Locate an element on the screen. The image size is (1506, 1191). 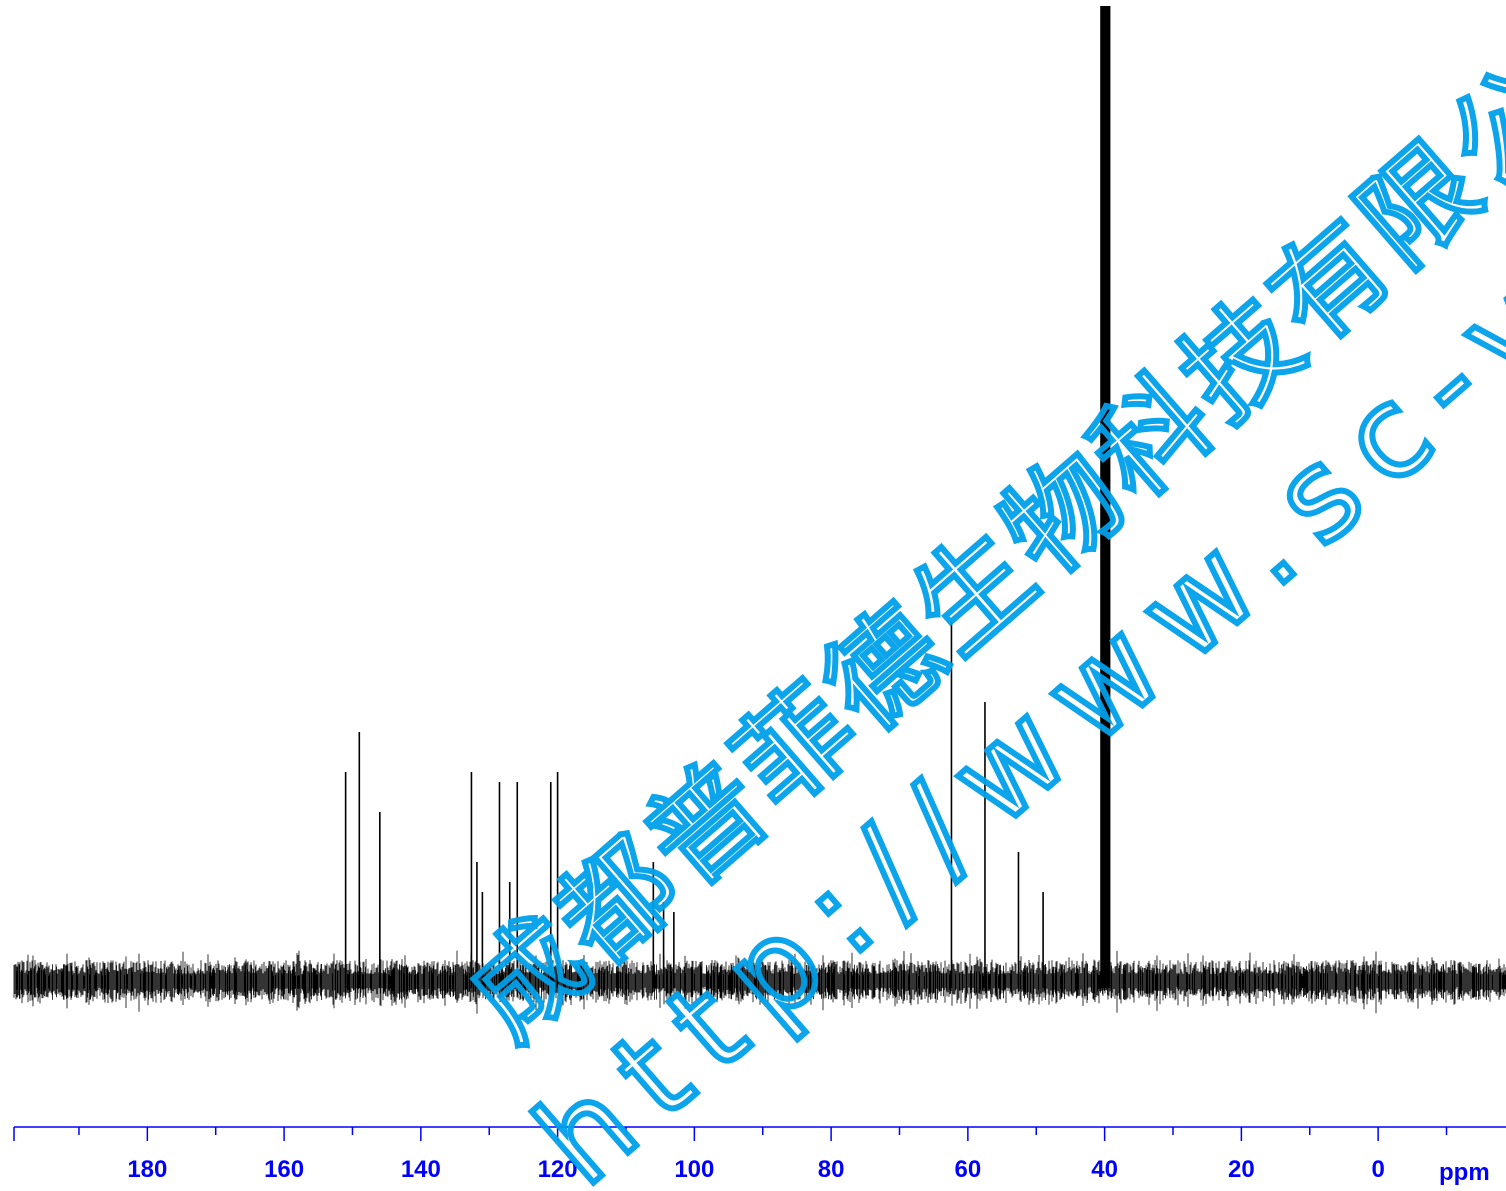
x-tick-label: 0 is located at coordinates (1377, 1169).